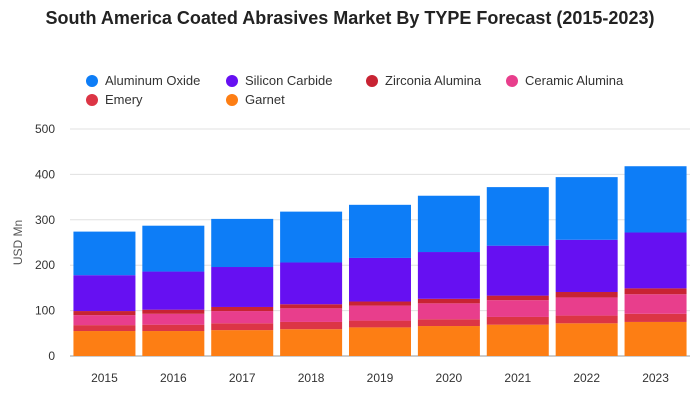  What do you see at coordinates (173, 311) in the screenshot?
I see `bar-zirconia-alumina-2016` at bounding box center [173, 311].